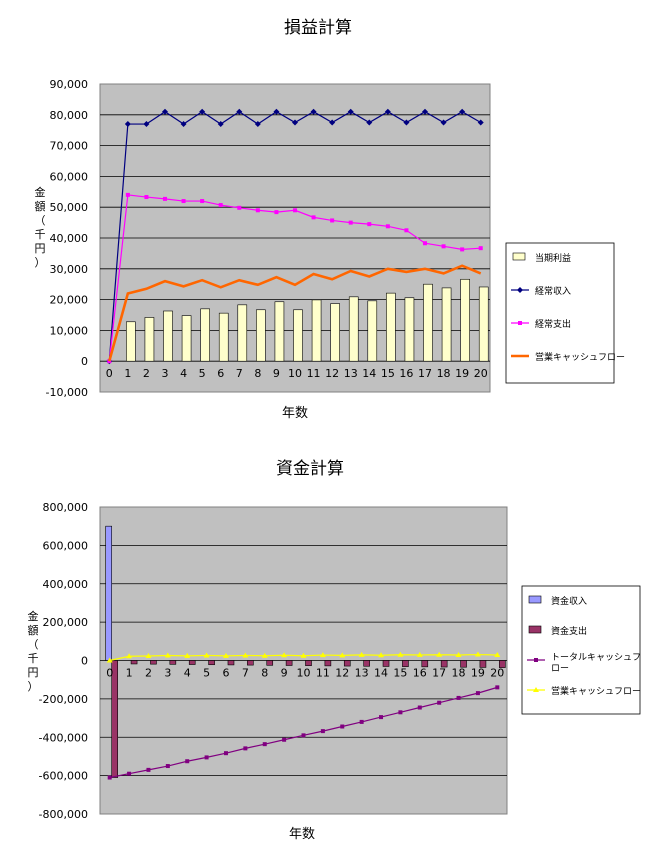  Describe the element at coordinates (425, 243) in the screenshot. I see `point-経常支出-17` at that location.